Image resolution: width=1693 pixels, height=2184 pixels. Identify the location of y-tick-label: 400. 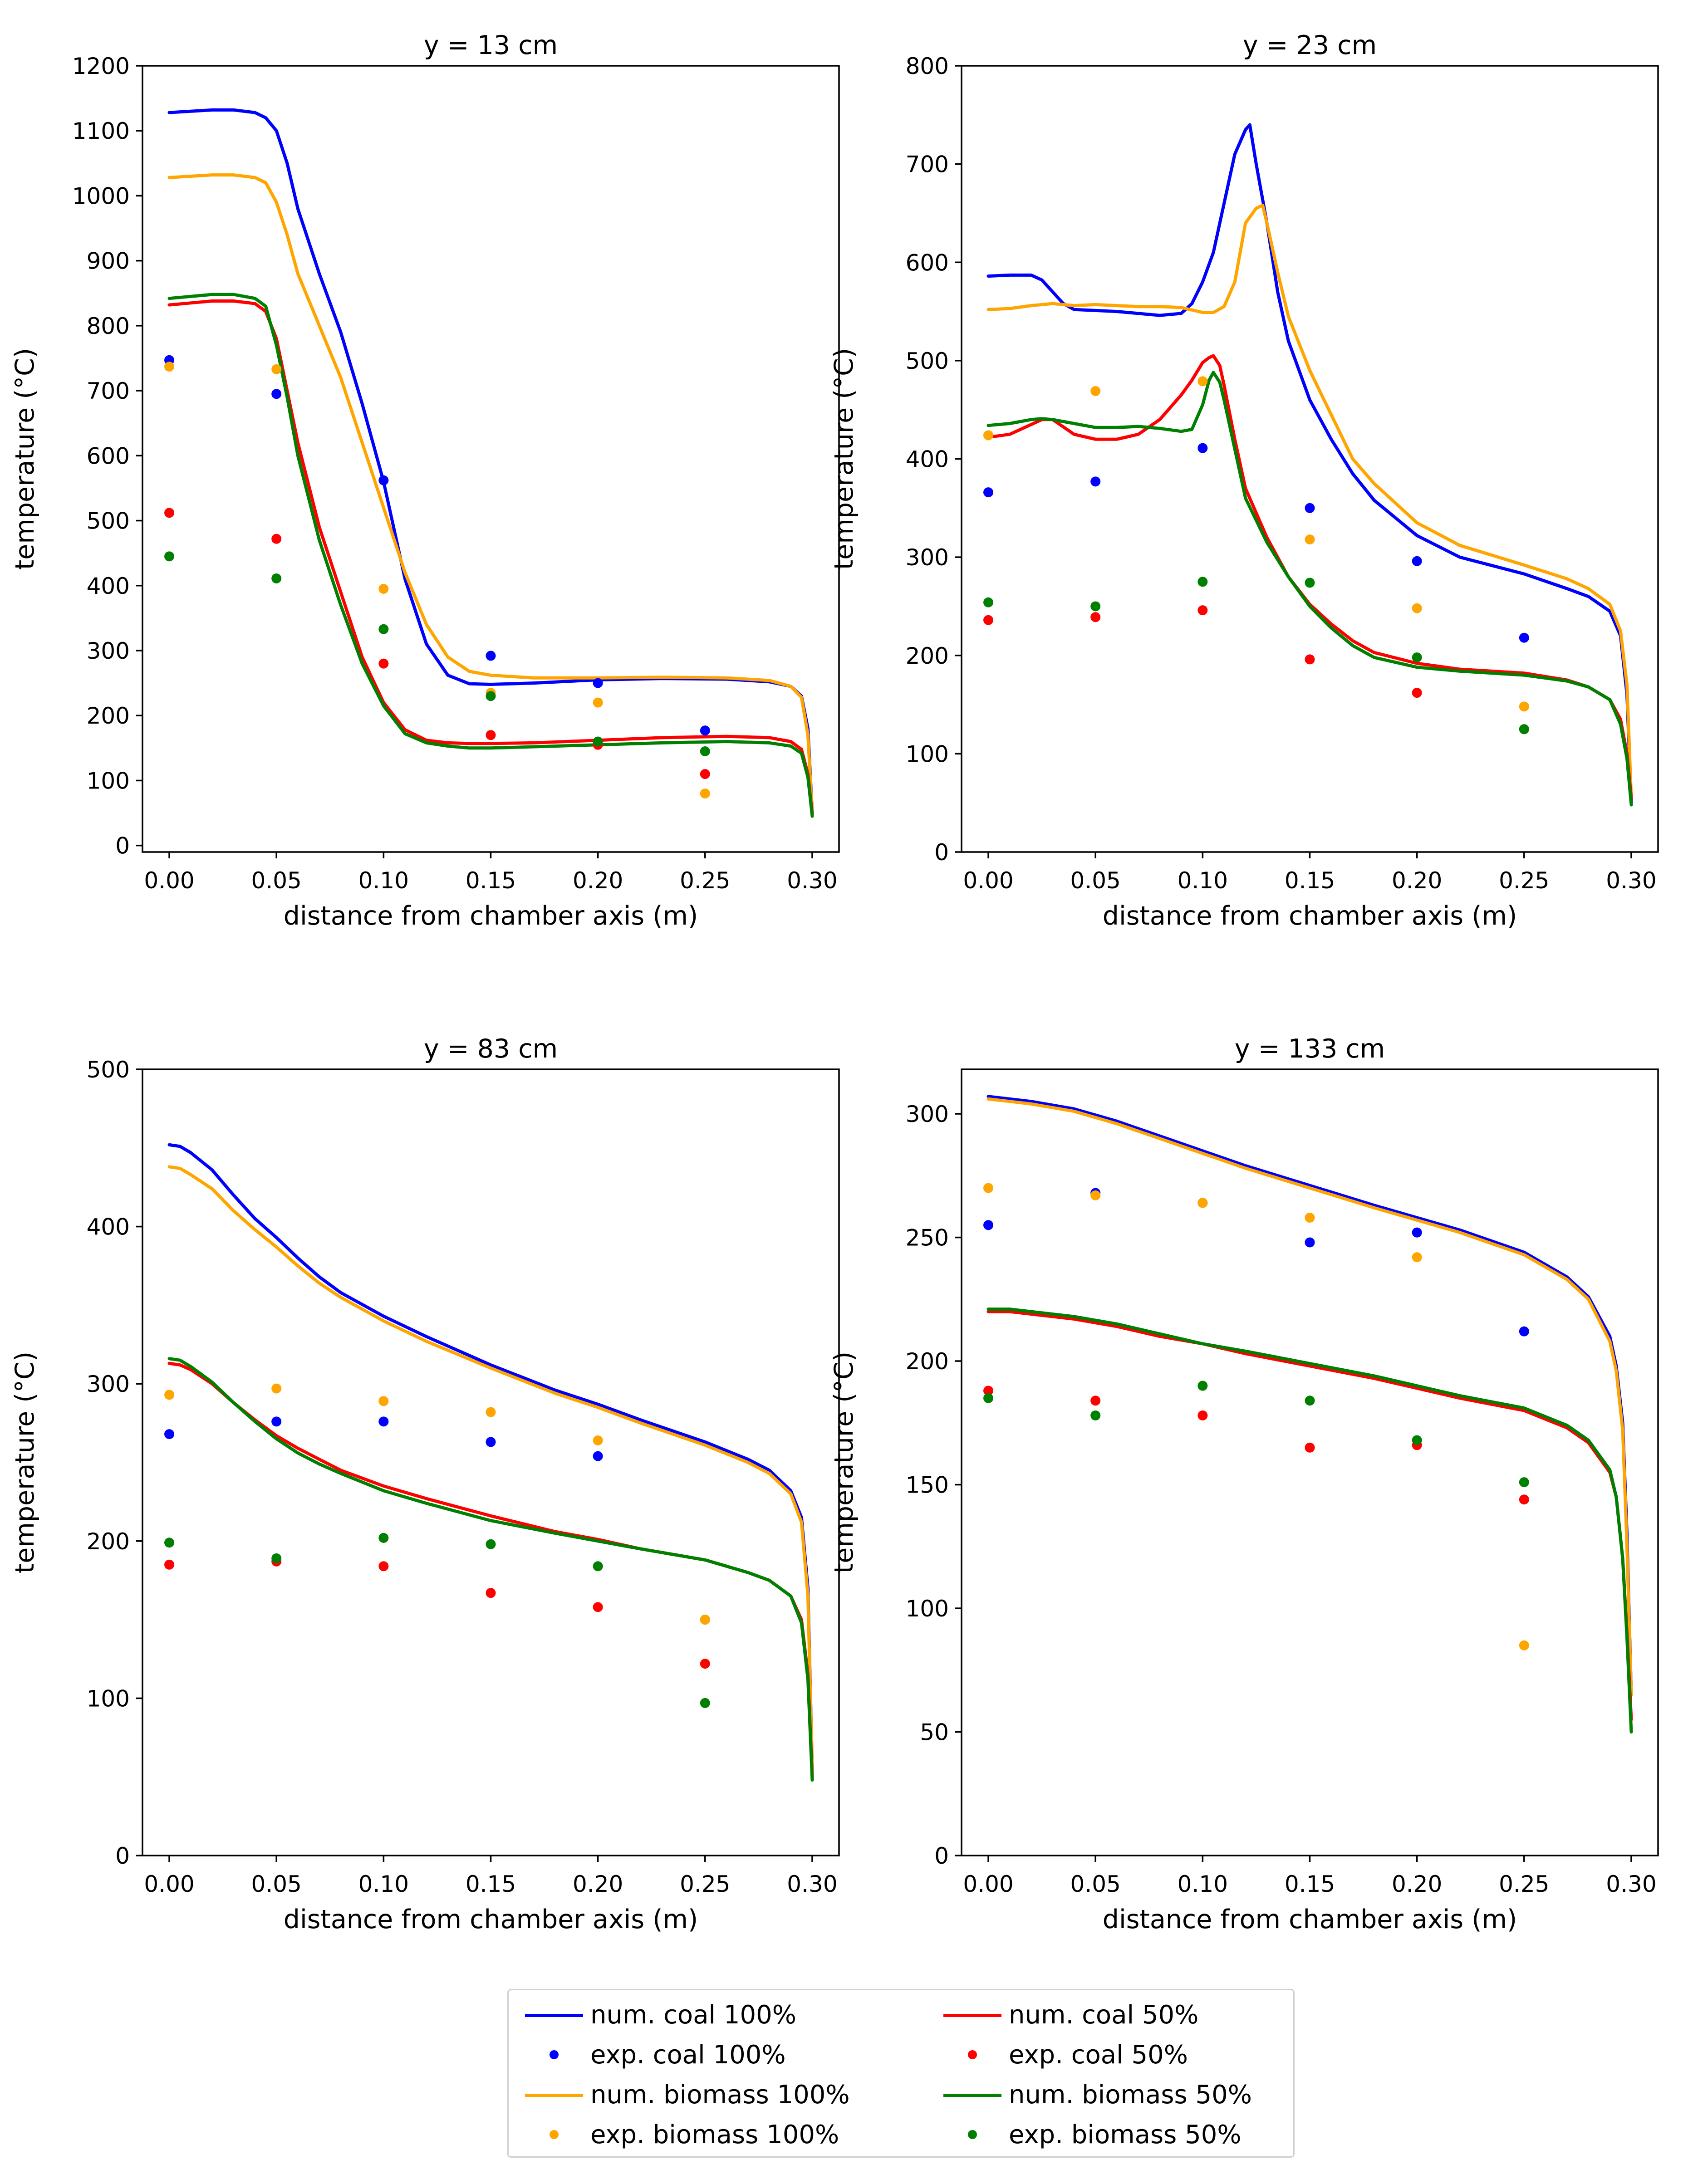
(108, 586).